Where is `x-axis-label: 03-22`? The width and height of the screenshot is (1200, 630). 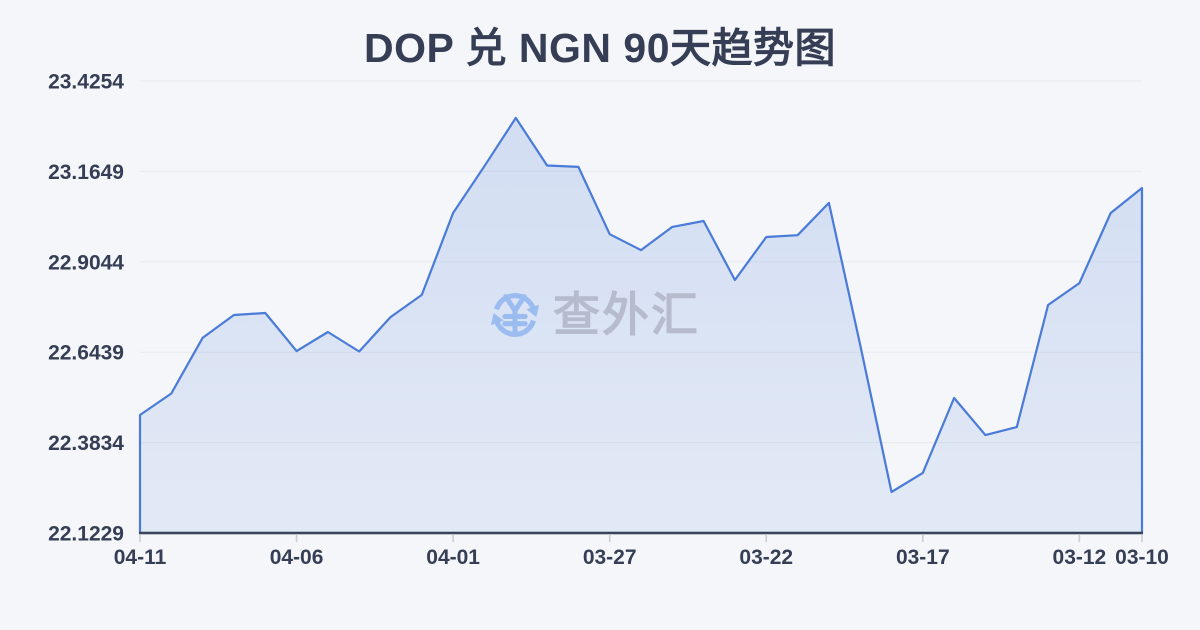
x-axis-label: 03-22 is located at coordinates (766, 557).